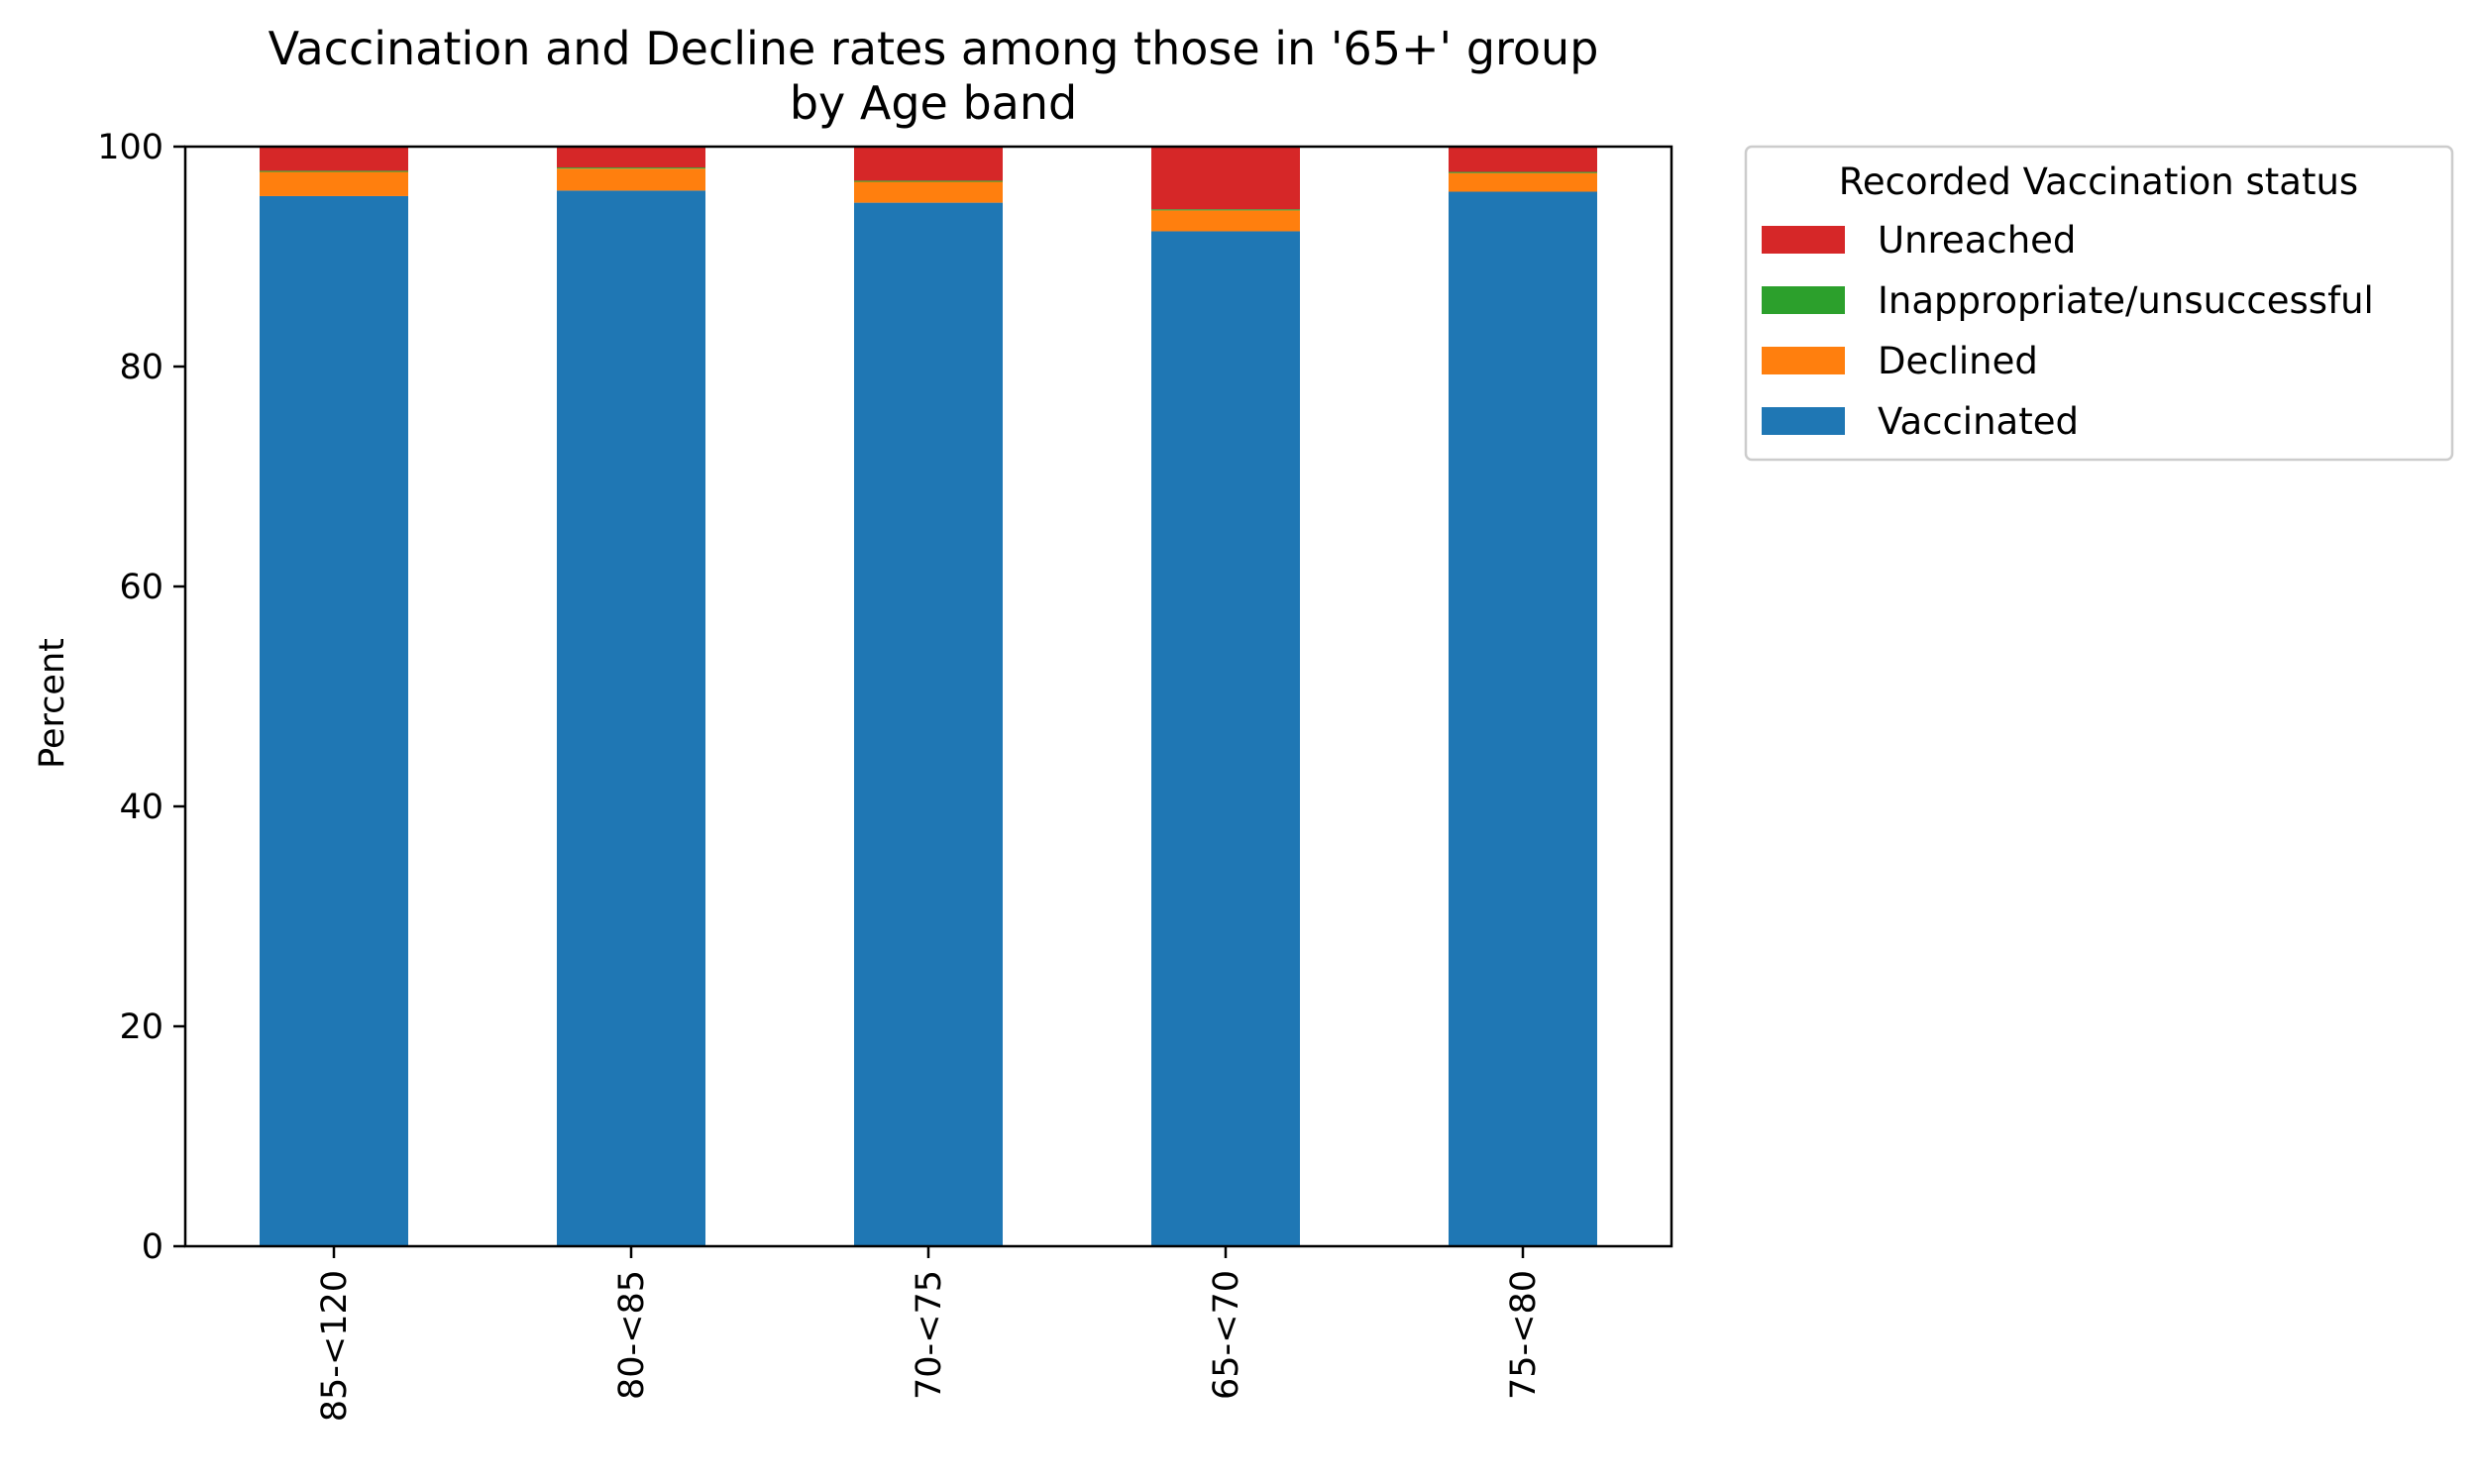  What do you see at coordinates (141, 808) in the screenshot?
I see `y-tick-label-2: 40` at bounding box center [141, 808].